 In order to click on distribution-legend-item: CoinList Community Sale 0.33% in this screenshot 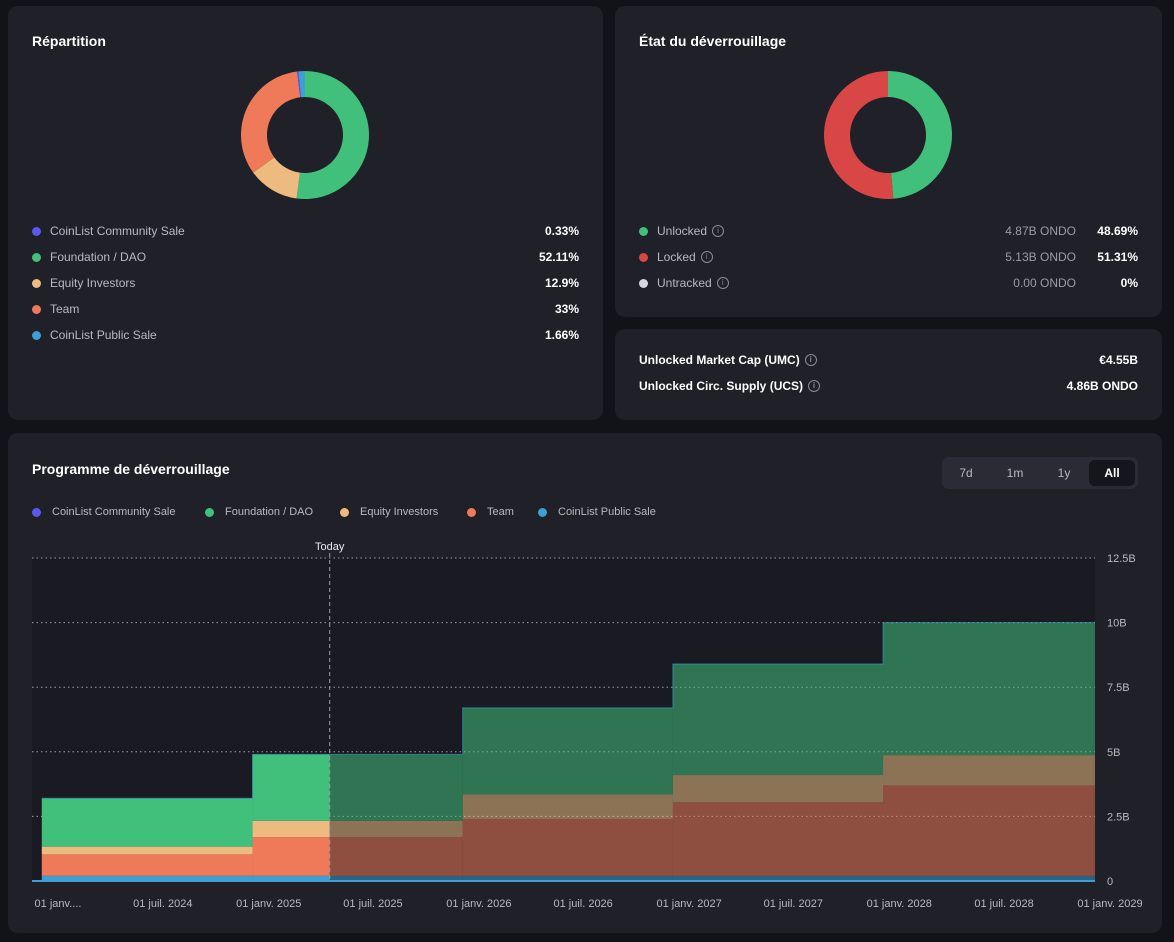, I will do `click(305, 232)`.